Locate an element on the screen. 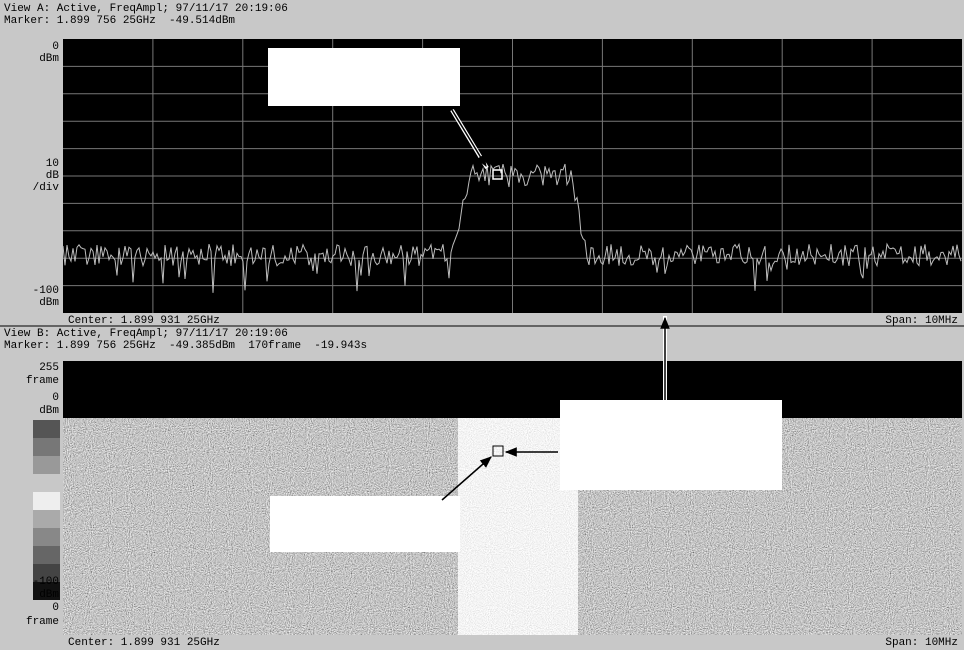 The image size is (964, 650). scale-label: /div is located at coordinates (46, 188).